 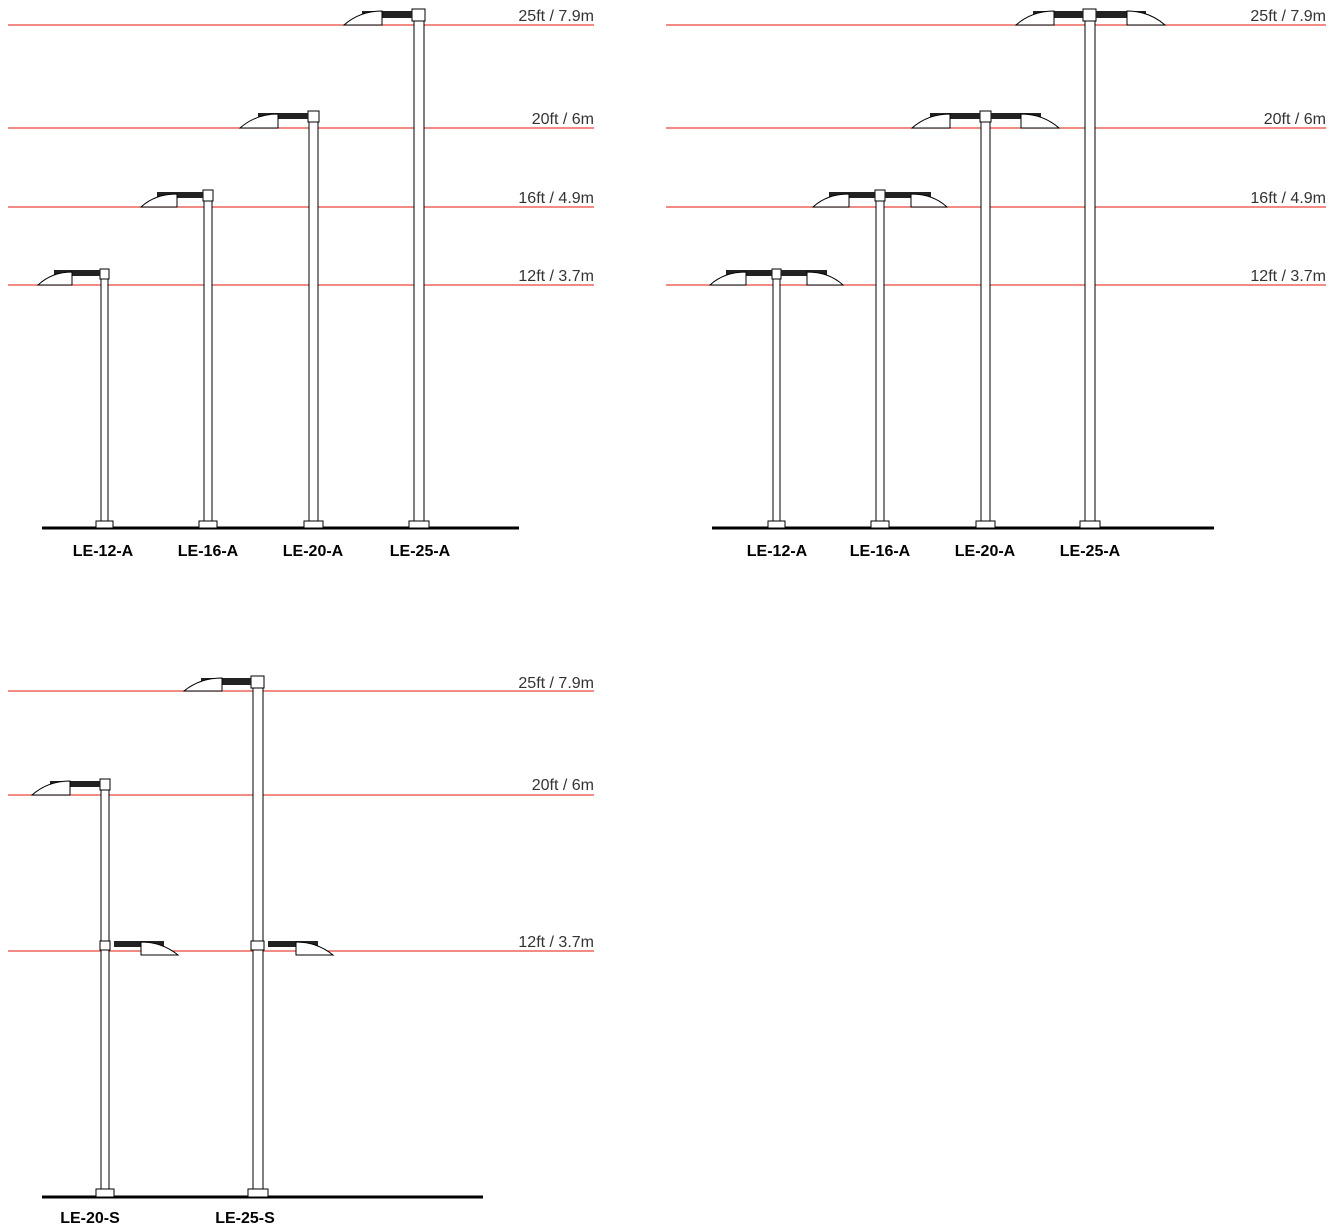 I want to click on pole-le-12-a-twin, so click(x=776, y=398).